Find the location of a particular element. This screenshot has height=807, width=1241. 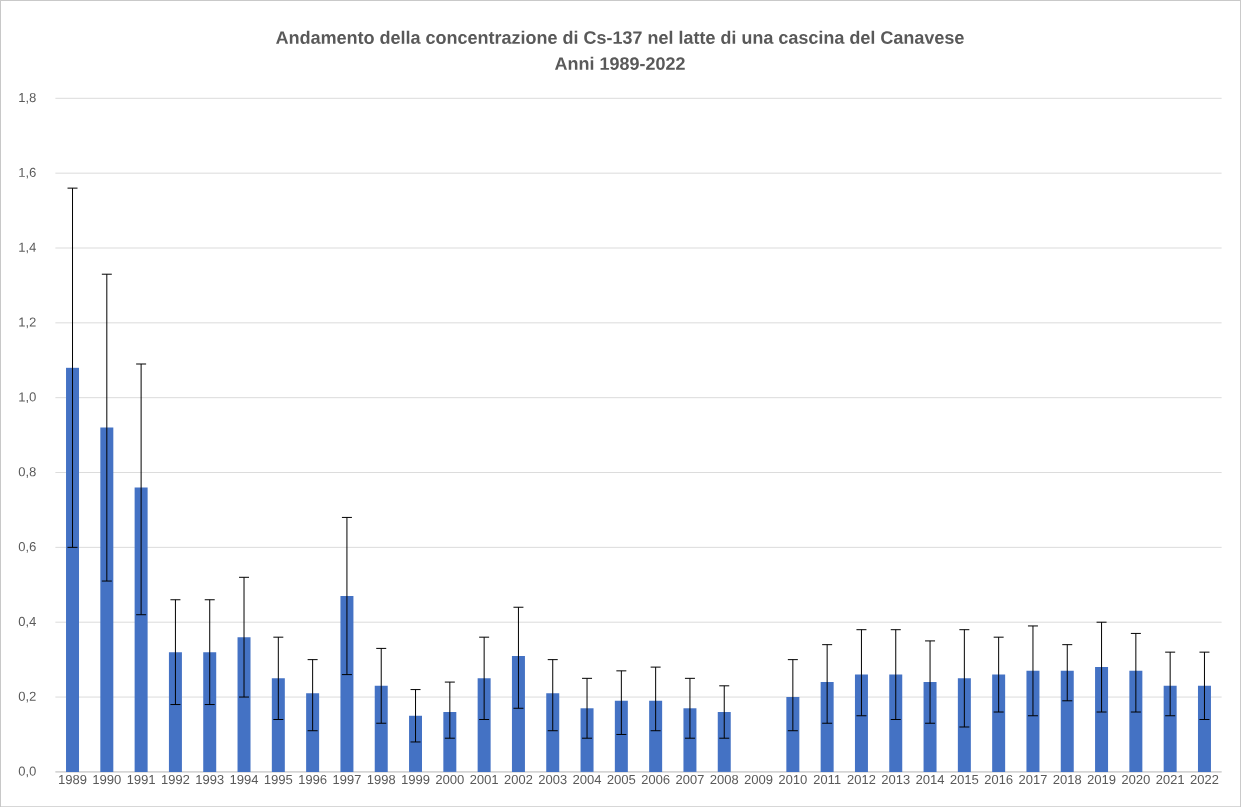

chart-title: Andamento della concentrazione di Cs-137 nel latte di una cascina del Canavese is located at coordinates (620, 37).